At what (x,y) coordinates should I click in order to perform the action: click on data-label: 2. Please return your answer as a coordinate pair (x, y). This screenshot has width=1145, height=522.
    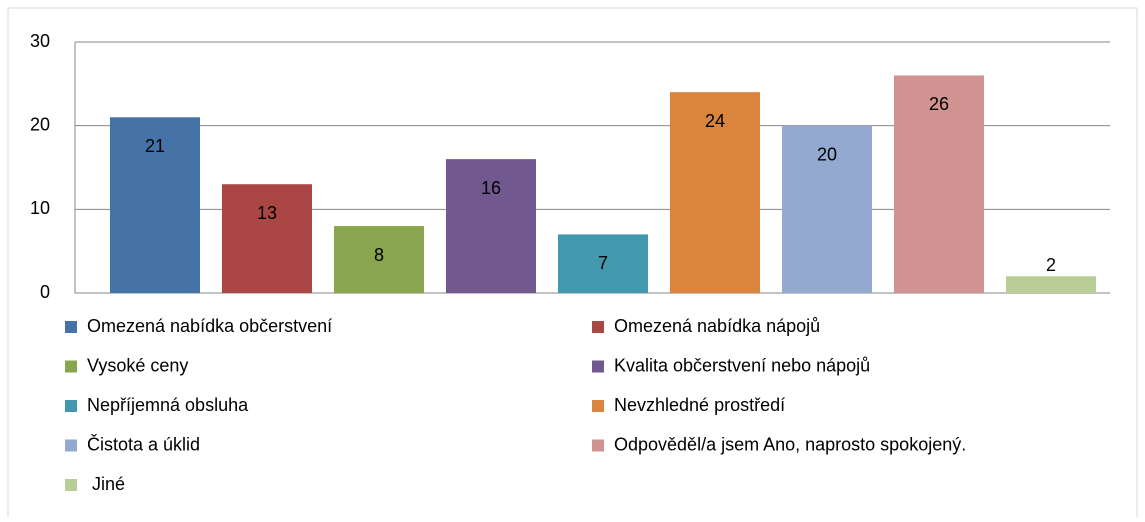
    Looking at the image, I should click on (1051, 265).